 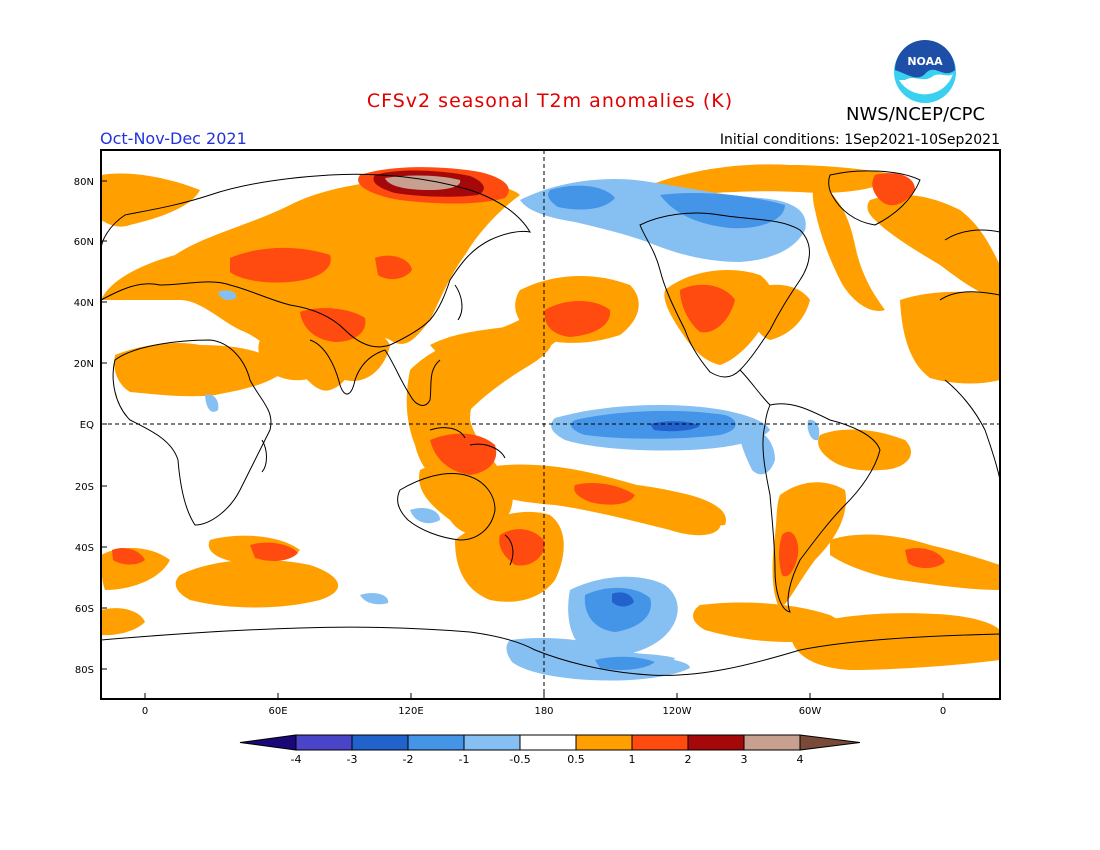 What do you see at coordinates (464, 759) in the screenshot?
I see `colorbar-tick-label: -1` at bounding box center [464, 759].